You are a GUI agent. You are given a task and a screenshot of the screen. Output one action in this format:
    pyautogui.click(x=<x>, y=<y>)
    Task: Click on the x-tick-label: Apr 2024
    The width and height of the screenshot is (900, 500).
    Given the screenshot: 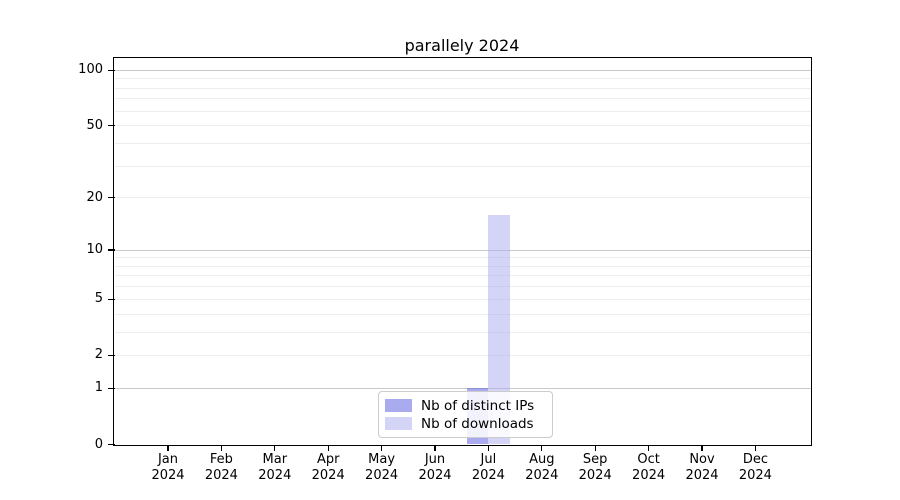 What is the action you would take?
    pyautogui.click(x=328, y=467)
    